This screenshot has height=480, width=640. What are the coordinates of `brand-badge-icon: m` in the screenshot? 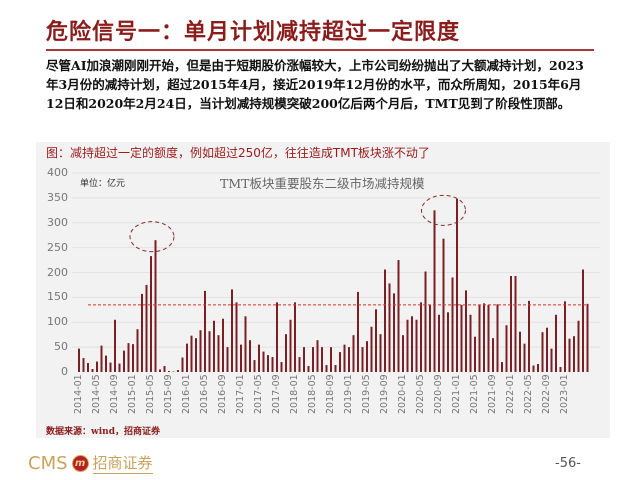 It's located at (80, 463).